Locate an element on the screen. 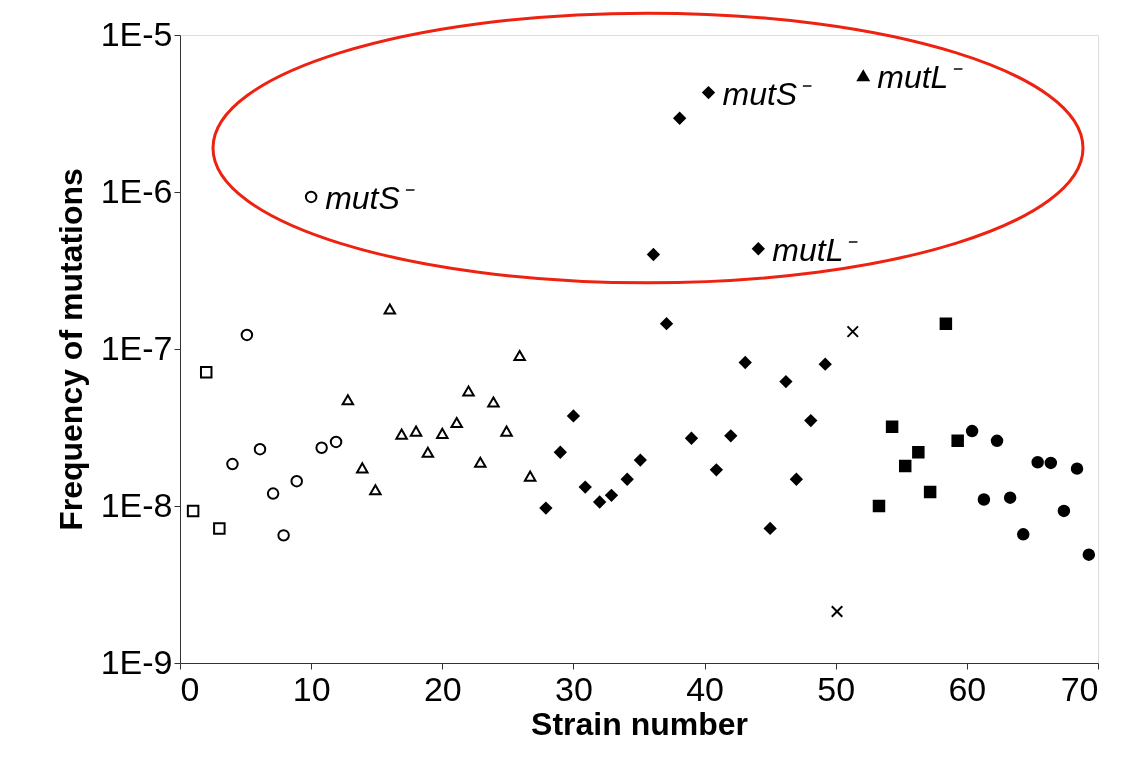 The width and height of the screenshot is (1135, 760). y-tick-label: 1E-5 is located at coordinates (136, 33).